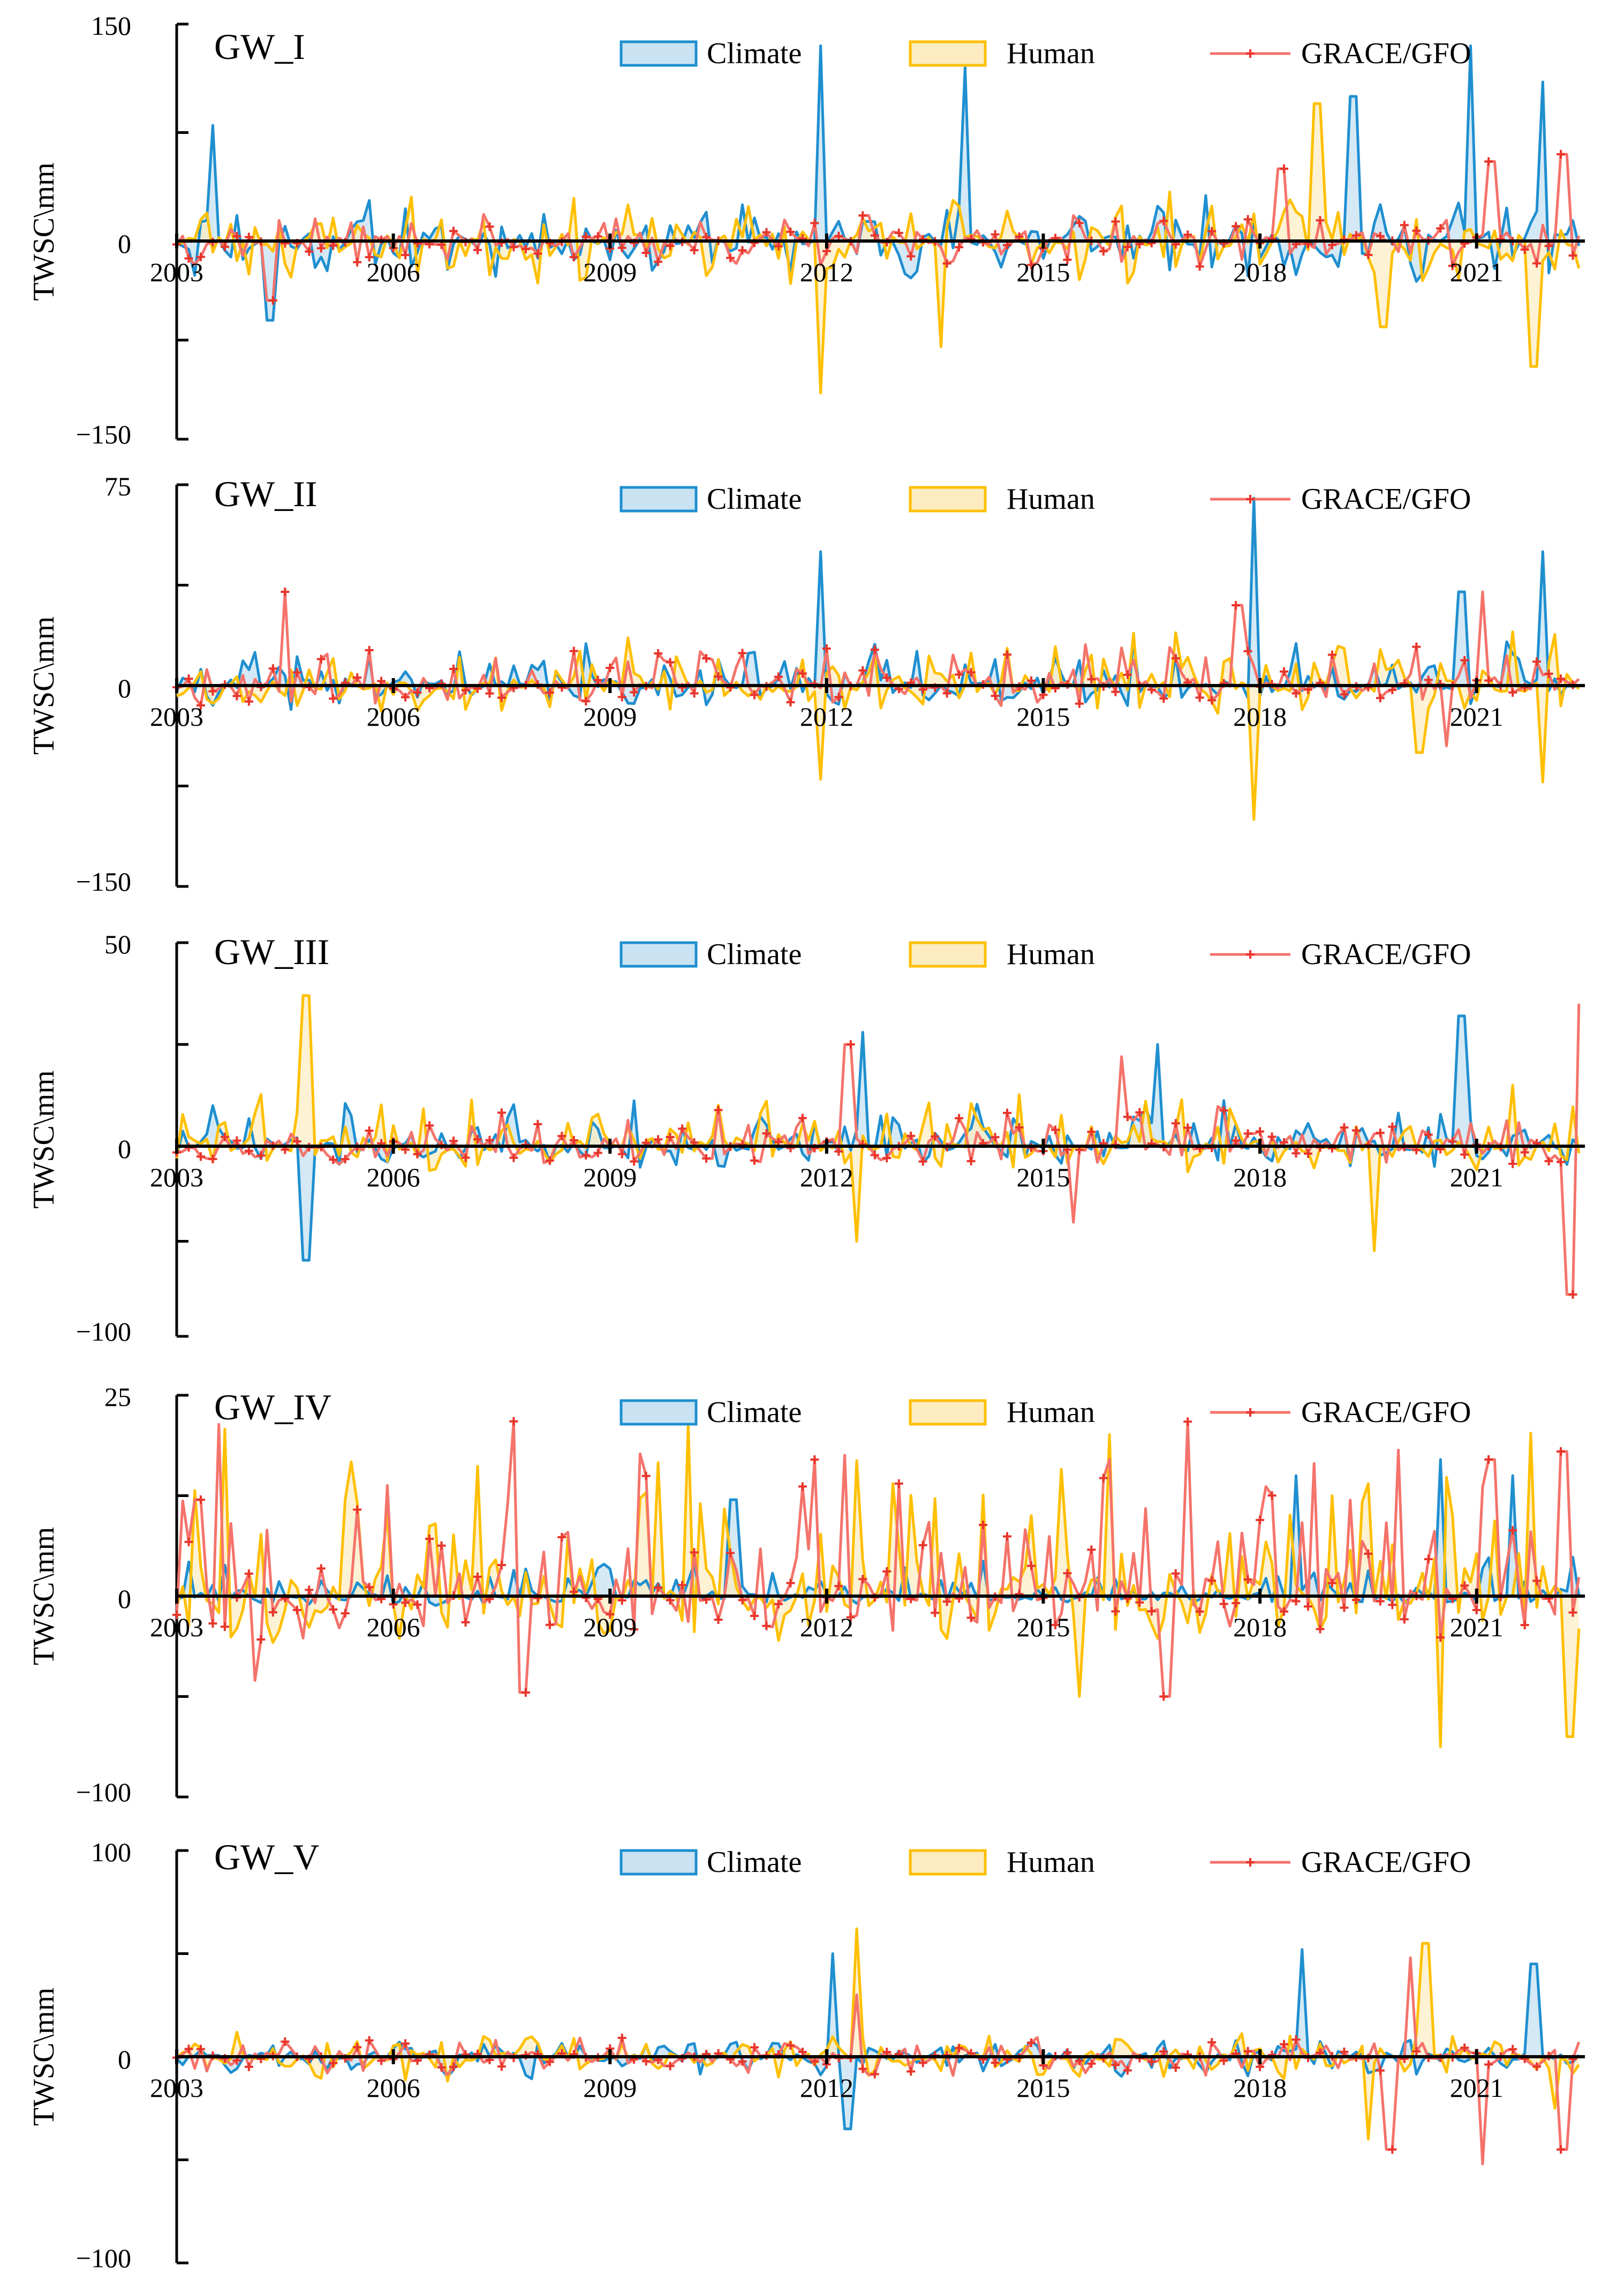 Image resolution: width=1624 pixels, height=2279 pixels. Describe the element at coordinates (118, 486) in the screenshot. I see `y-tick-label: 75` at that location.